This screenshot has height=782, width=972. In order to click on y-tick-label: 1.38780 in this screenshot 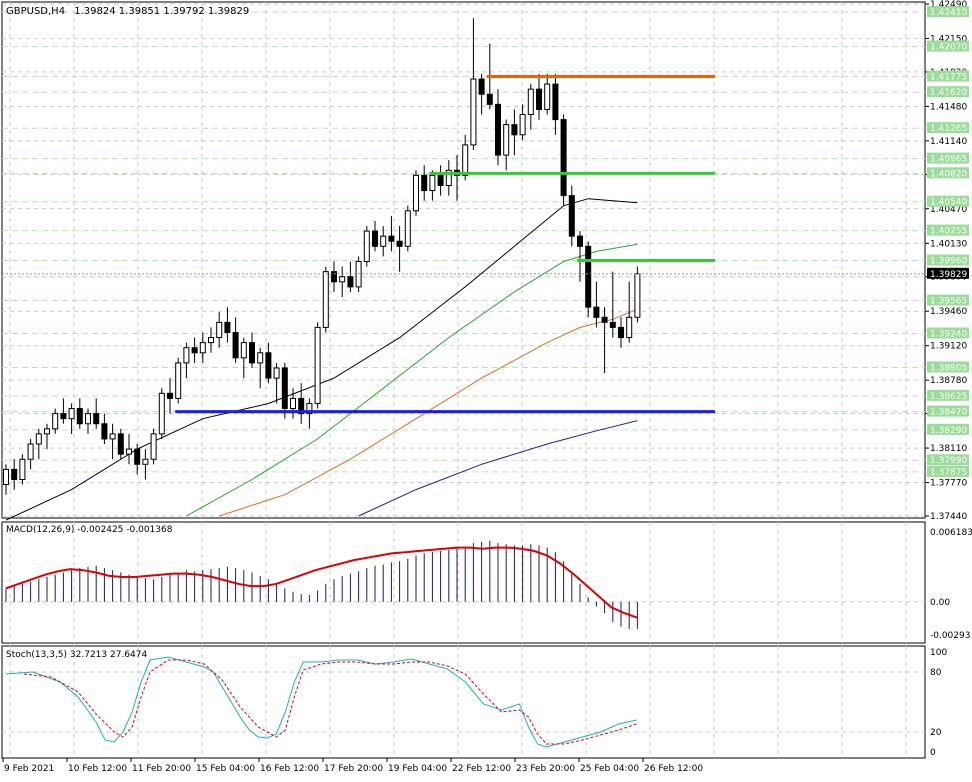, I will do `click(948, 381)`.